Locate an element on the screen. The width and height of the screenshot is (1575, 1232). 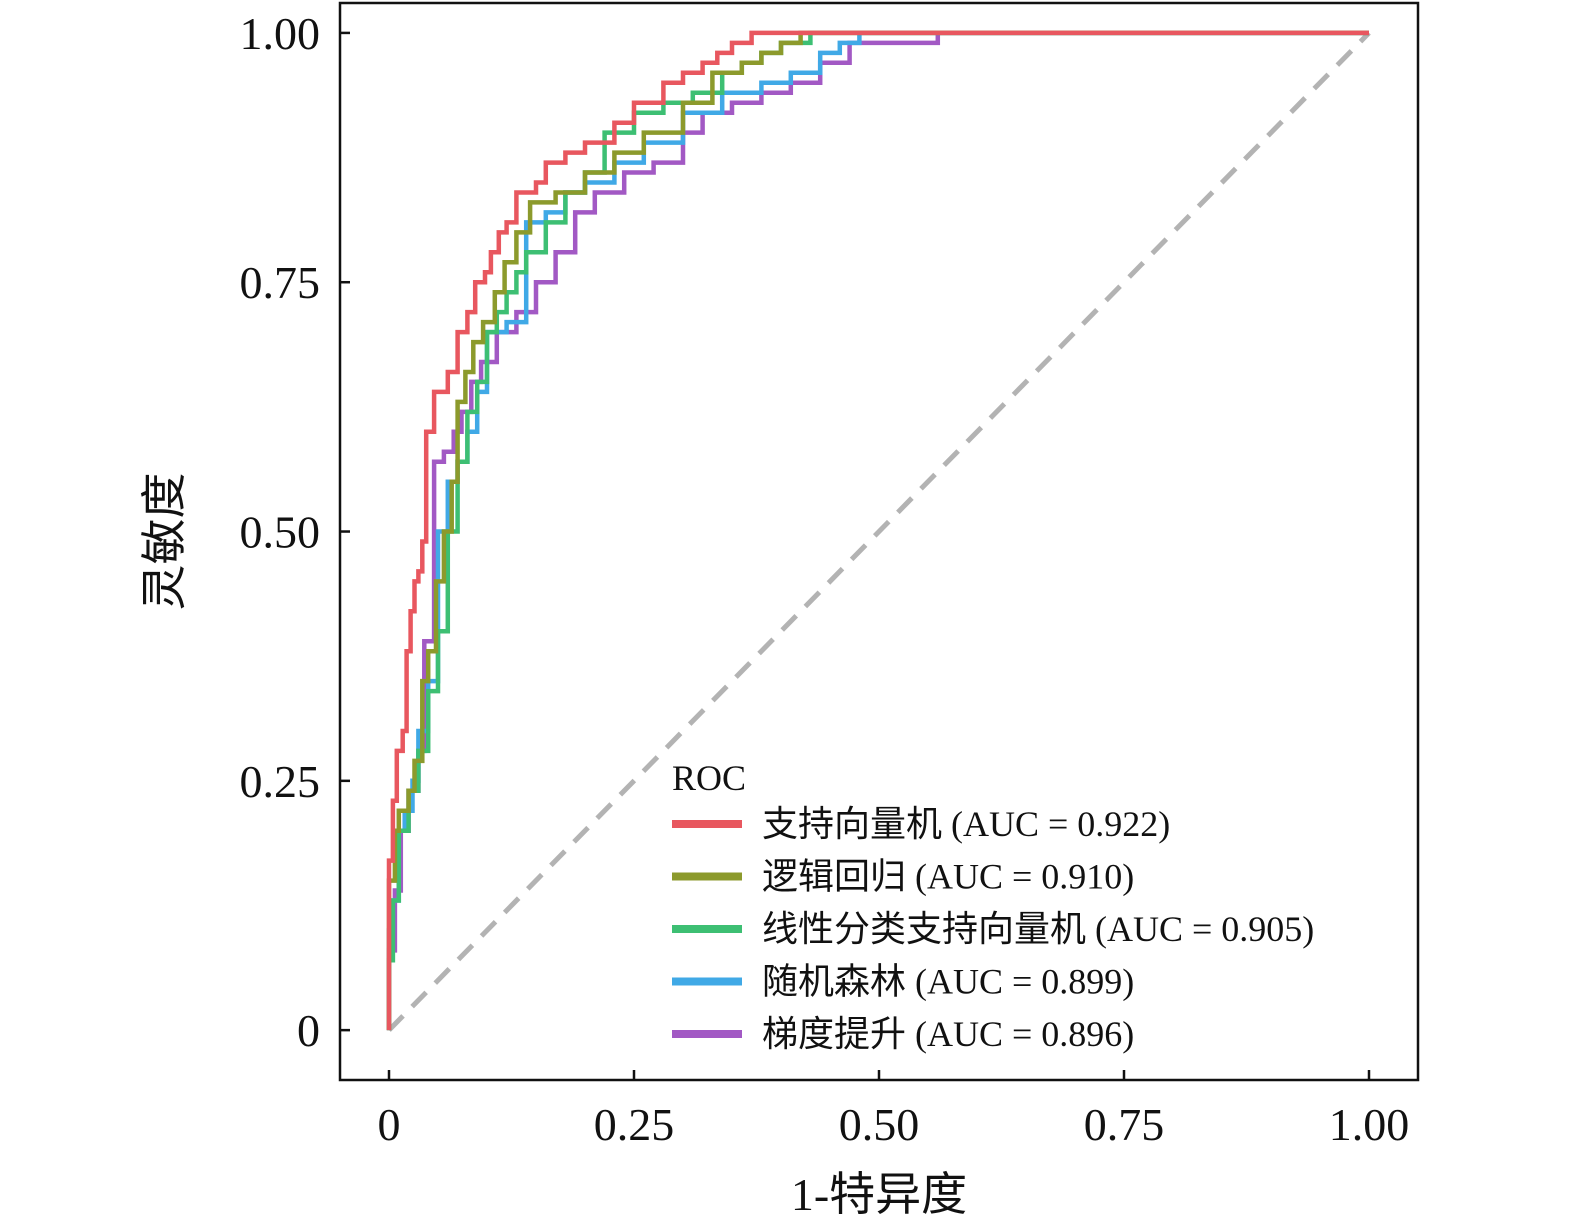
x-axis-title: 1-特异度 is located at coordinates (879, 1194).